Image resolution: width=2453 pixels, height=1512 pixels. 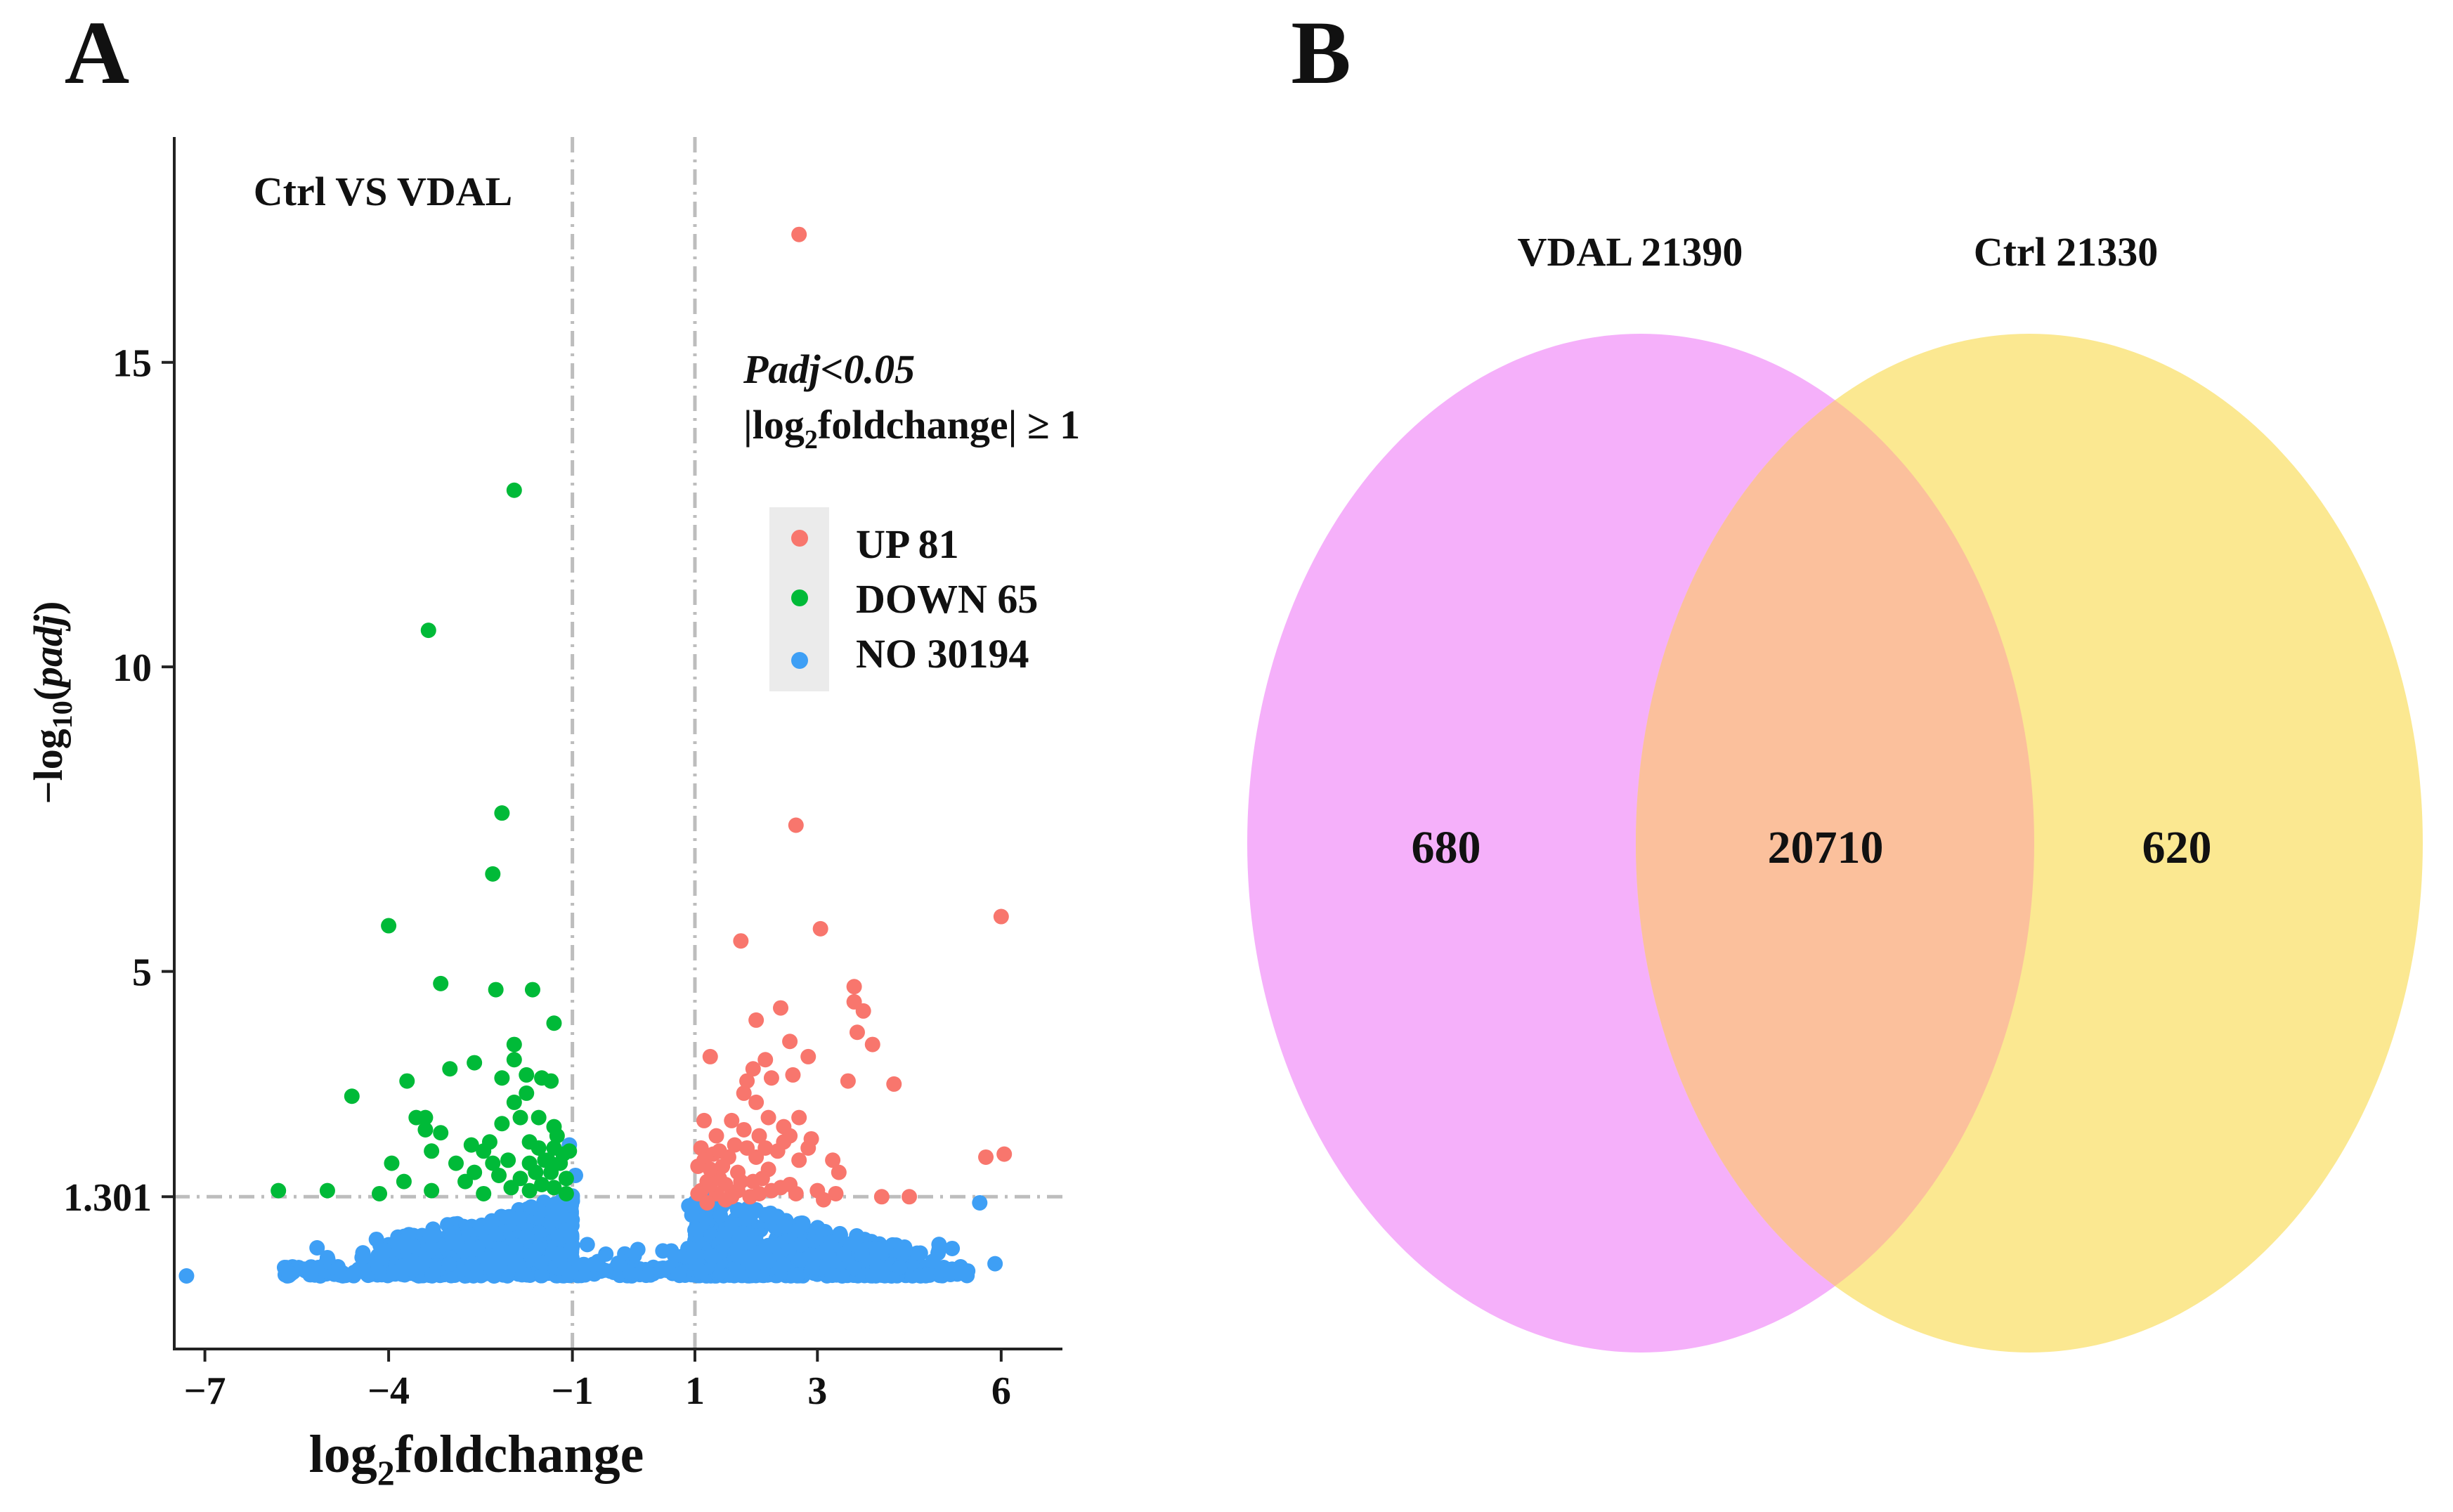 I want to click on legend: UP 81 DOWN 65 NO 30194, so click(x=903, y=599).